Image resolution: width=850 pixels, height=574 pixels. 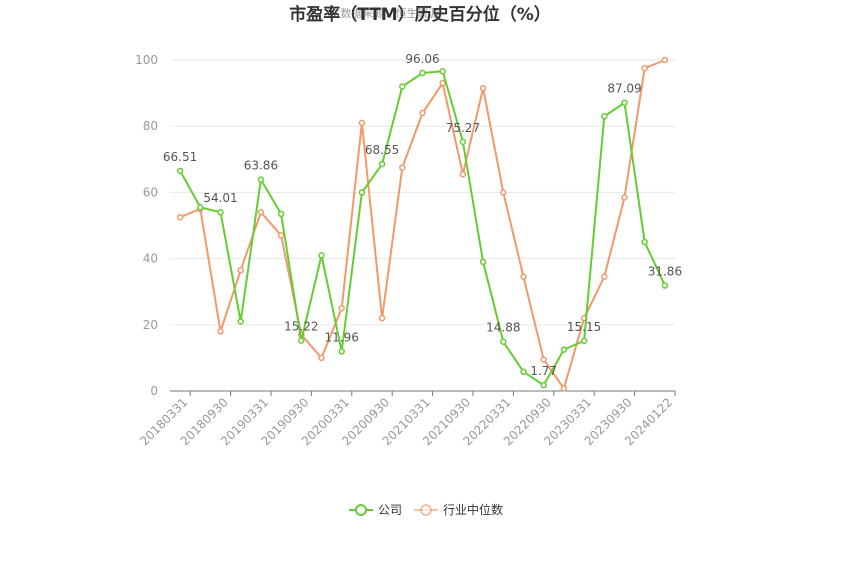 What do you see at coordinates (543, 371) in the screenshot?
I see `data-label: 1.77` at bounding box center [543, 371].